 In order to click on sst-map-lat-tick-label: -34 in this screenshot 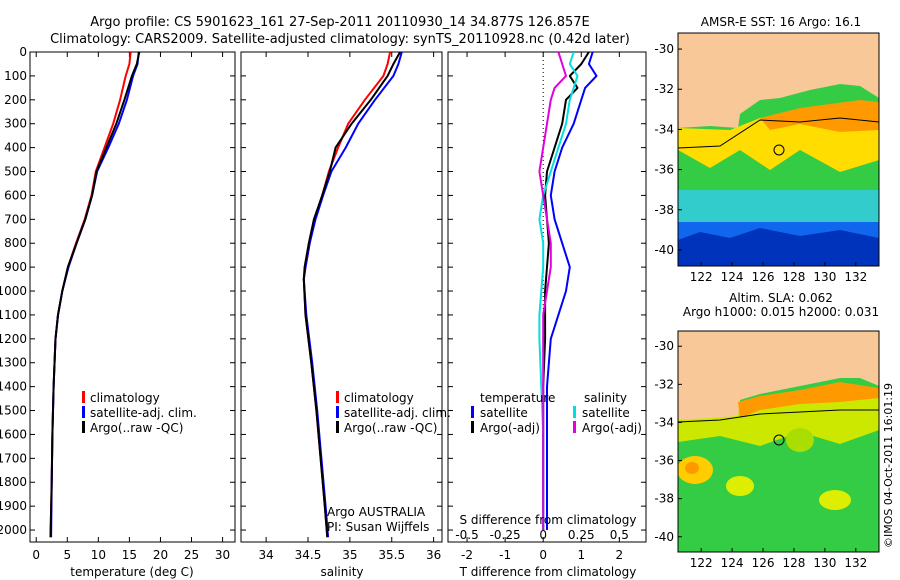, I will do `click(664, 129)`.